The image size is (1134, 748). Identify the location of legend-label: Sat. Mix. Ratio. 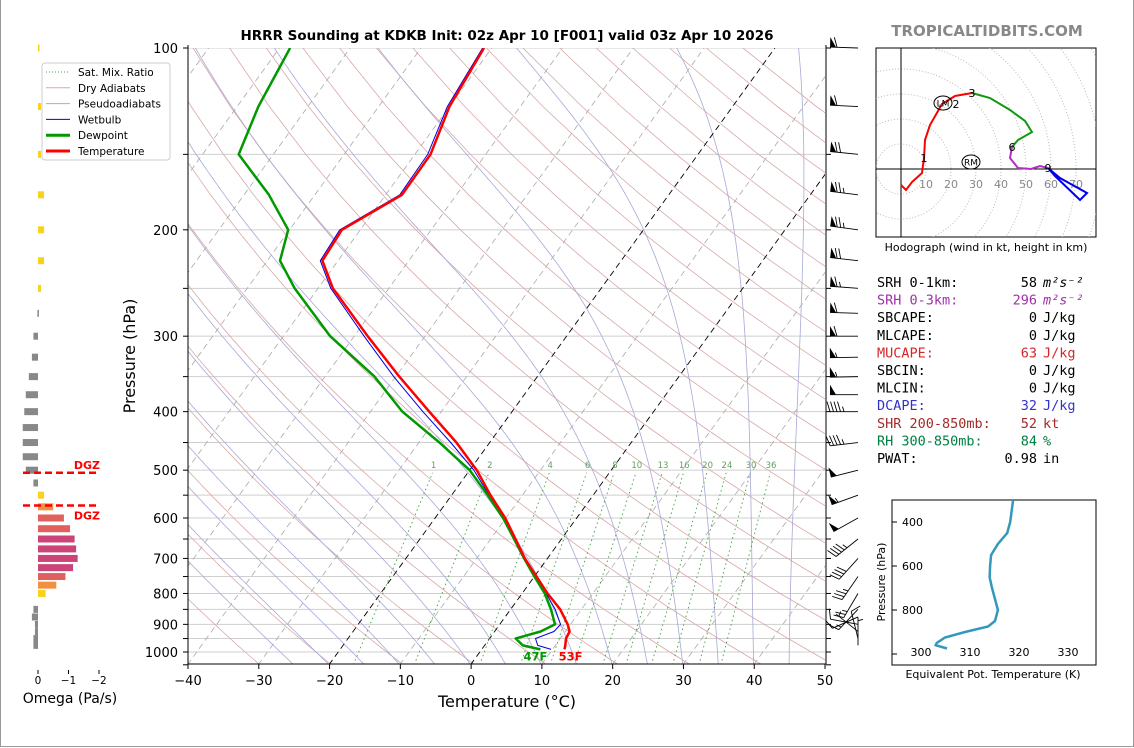
(116, 73).